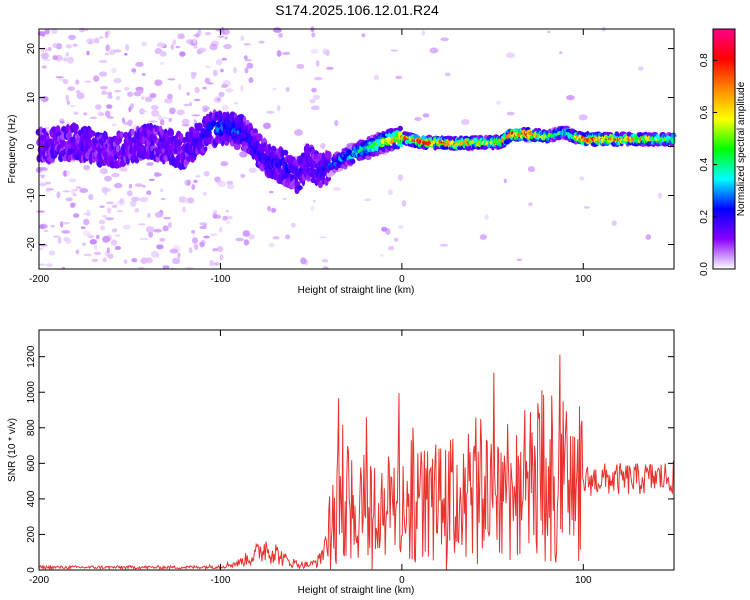  What do you see at coordinates (39, 580) in the screenshot?
I see `x-tick-label: -200` at bounding box center [39, 580].